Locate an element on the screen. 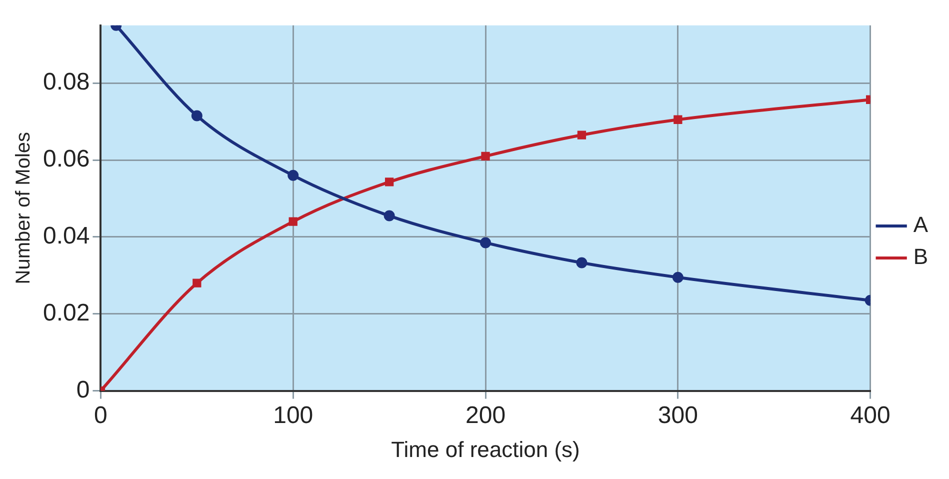  legend-label: B is located at coordinates (920, 257).